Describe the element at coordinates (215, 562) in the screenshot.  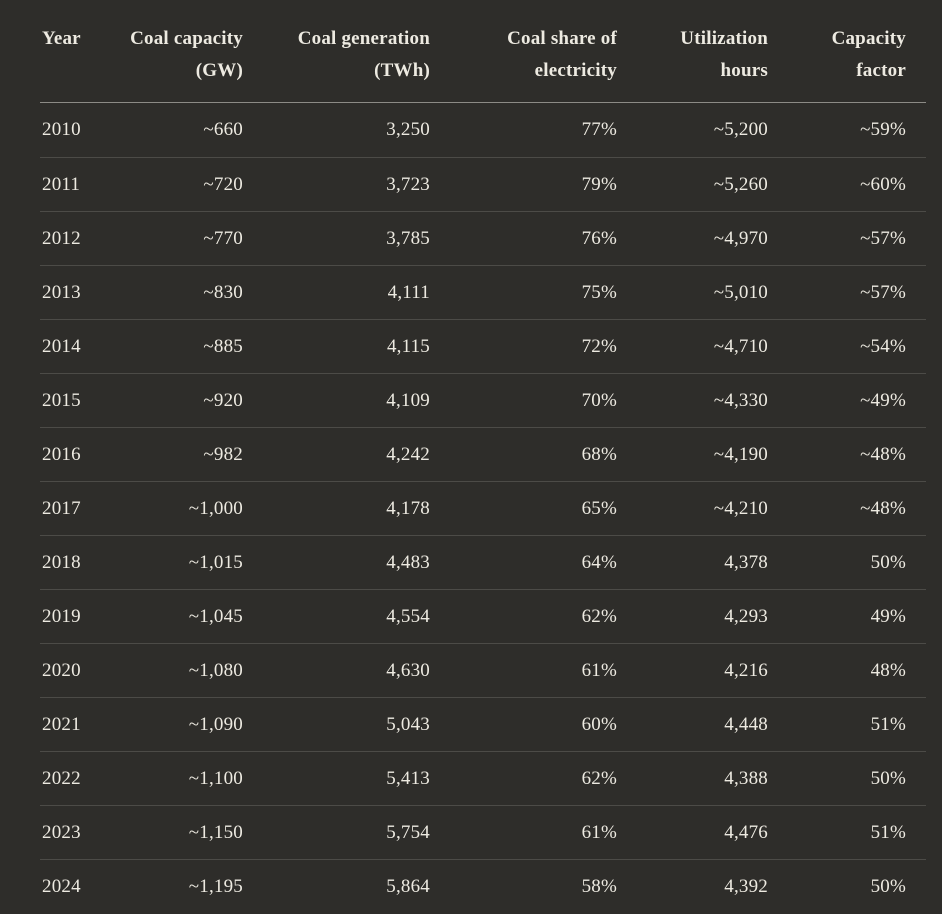
I see `cell-coal-capacity-gw: ~1,015` at that location.